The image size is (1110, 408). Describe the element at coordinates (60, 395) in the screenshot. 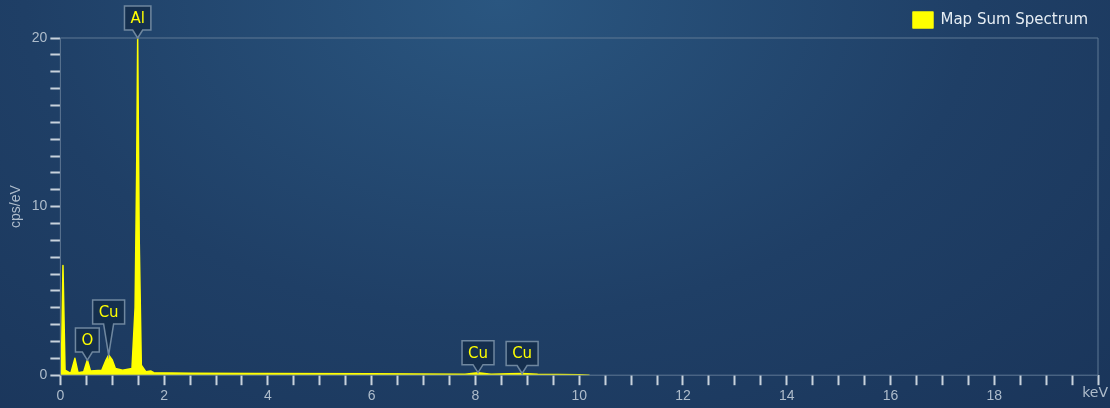

I see `x-tick-label: 0` at that location.